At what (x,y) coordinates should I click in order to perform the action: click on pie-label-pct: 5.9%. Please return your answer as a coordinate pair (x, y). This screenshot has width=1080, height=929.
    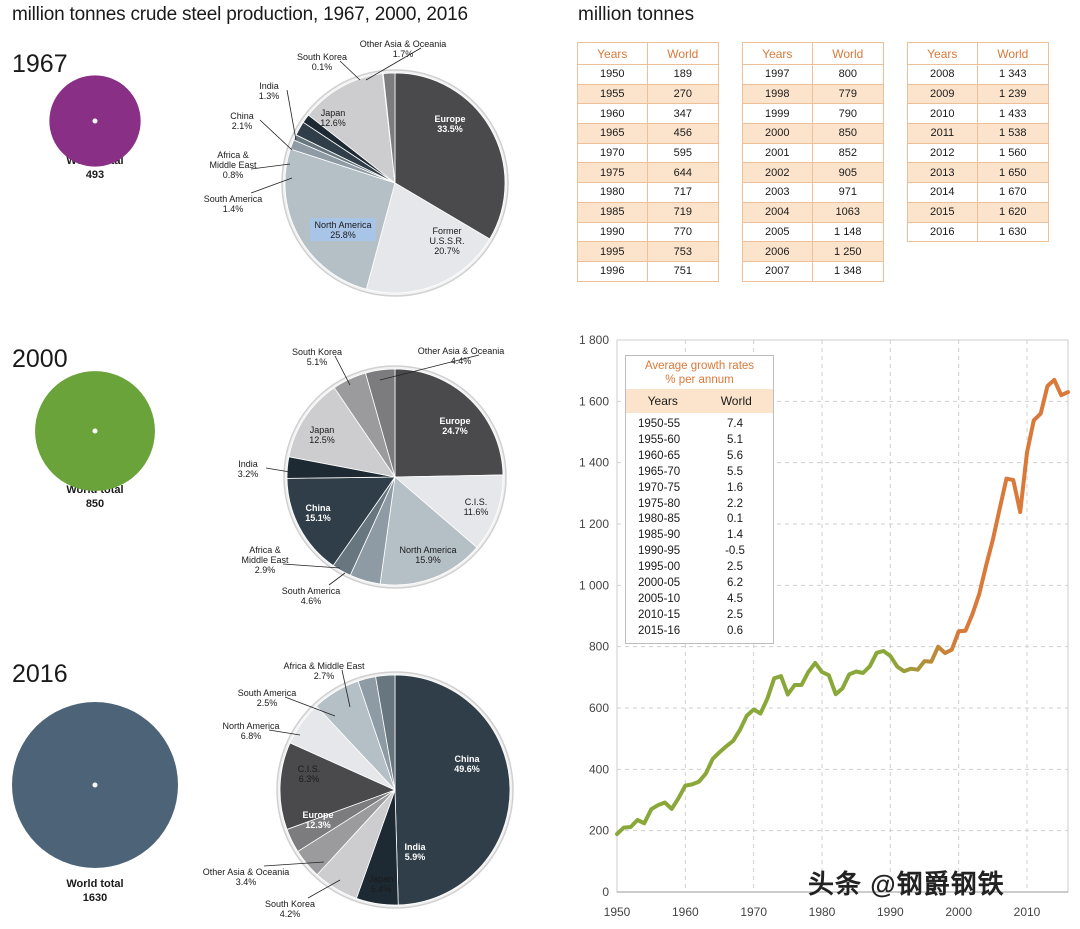
    Looking at the image, I should click on (415, 857).